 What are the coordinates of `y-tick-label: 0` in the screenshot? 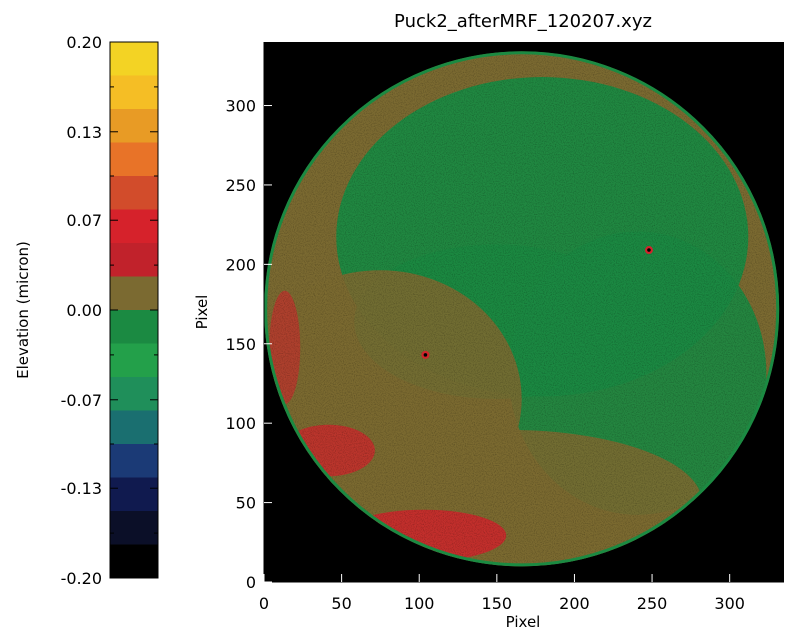 It's located at (251, 582).